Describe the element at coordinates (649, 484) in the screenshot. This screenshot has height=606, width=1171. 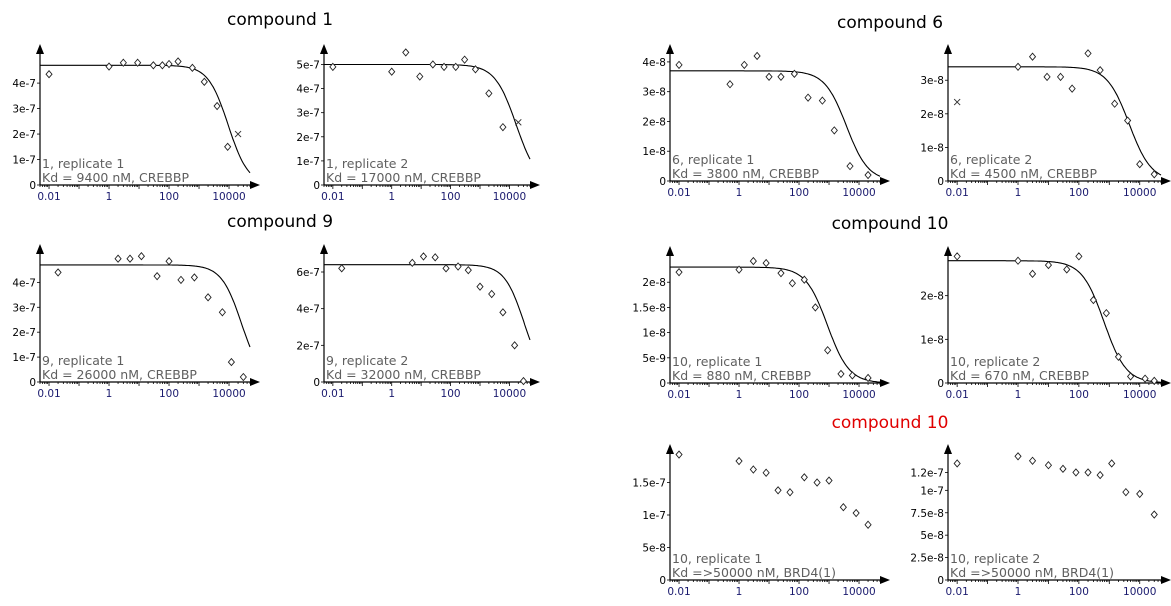
I see `y-tick-label: 1.5e-7` at that location.